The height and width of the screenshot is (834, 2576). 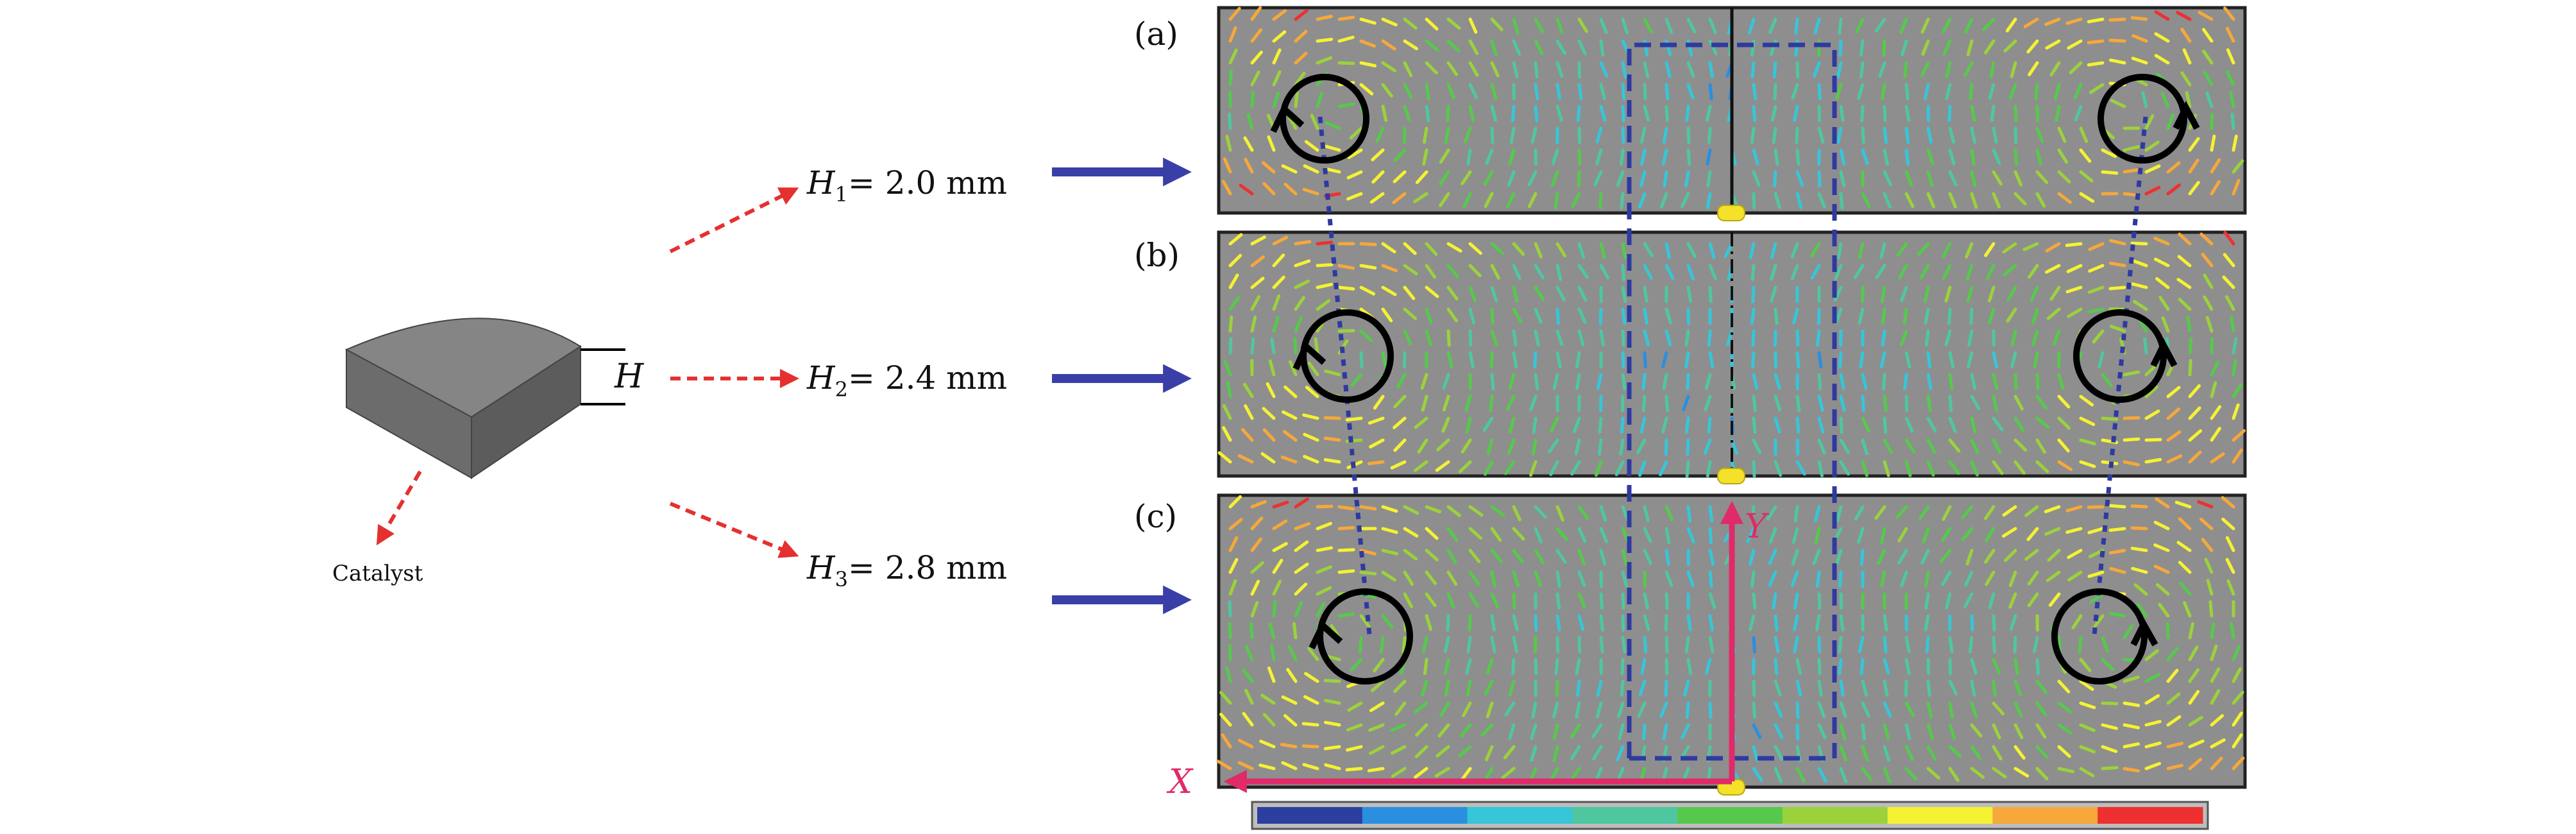 What do you see at coordinates (1757, 526) in the screenshot?
I see `y-axis-label: Y` at bounding box center [1757, 526].